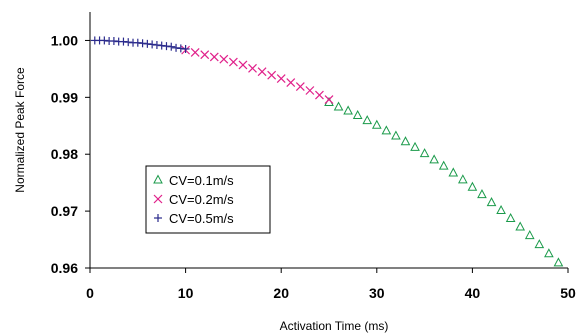 The image size is (584, 335). What do you see at coordinates (281, 293) in the screenshot?
I see `x-tick-label: 20` at bounding box center [281, 293].